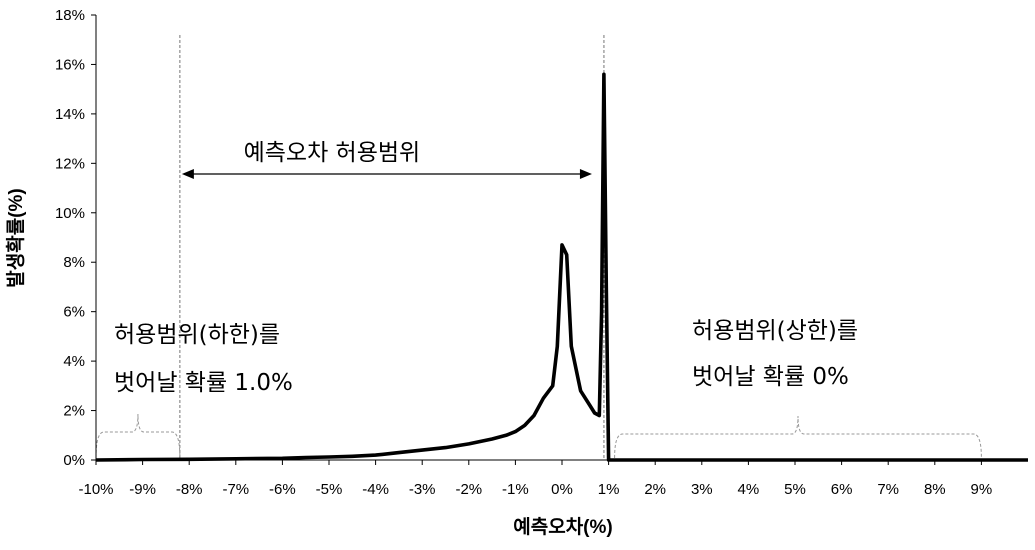 This screenshot has width=1035, height=550. Describe the element at coordinates (842, 489) in the screenshot. I see `x-tick-label: 6%` at that location.